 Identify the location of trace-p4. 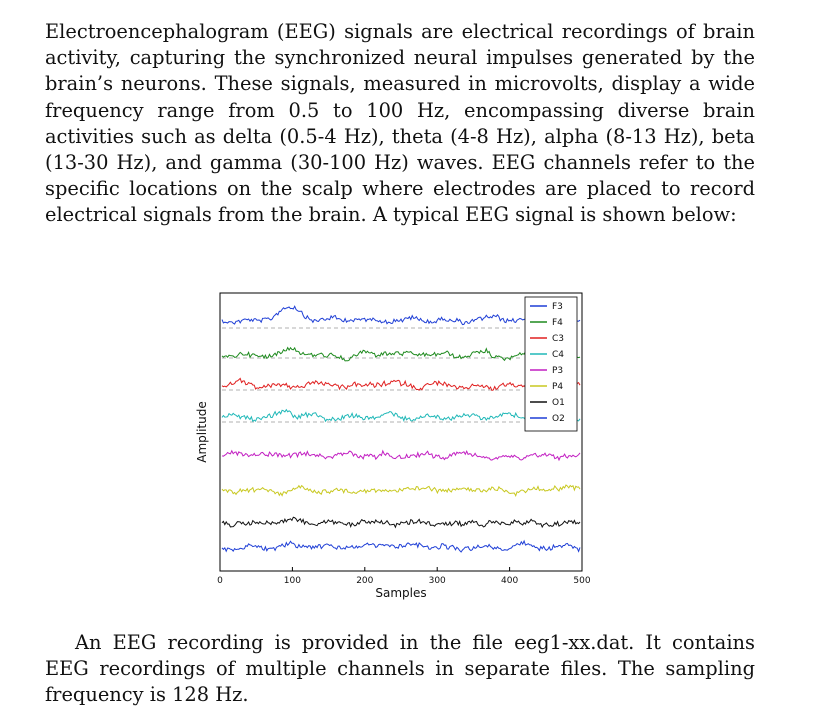
(401, 490).